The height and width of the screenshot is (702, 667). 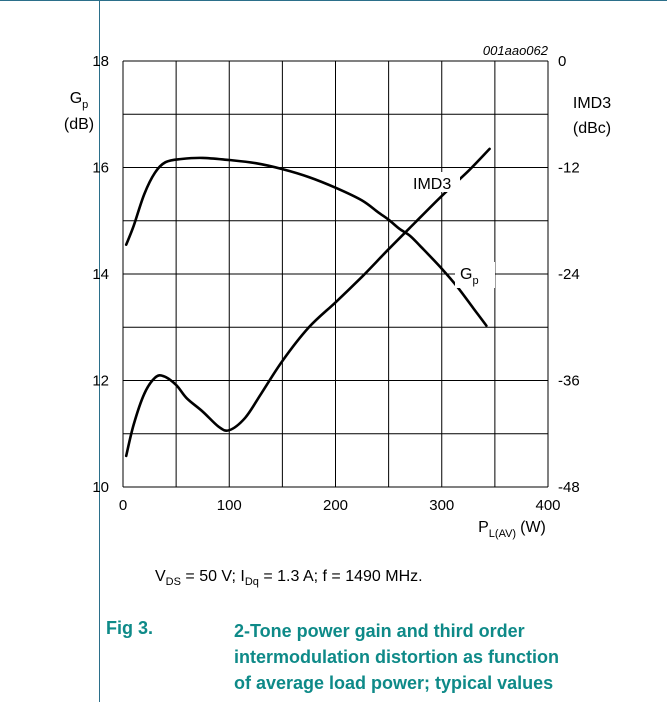 I want to click on right-tick-label: -24, so click(x=569, y=274).